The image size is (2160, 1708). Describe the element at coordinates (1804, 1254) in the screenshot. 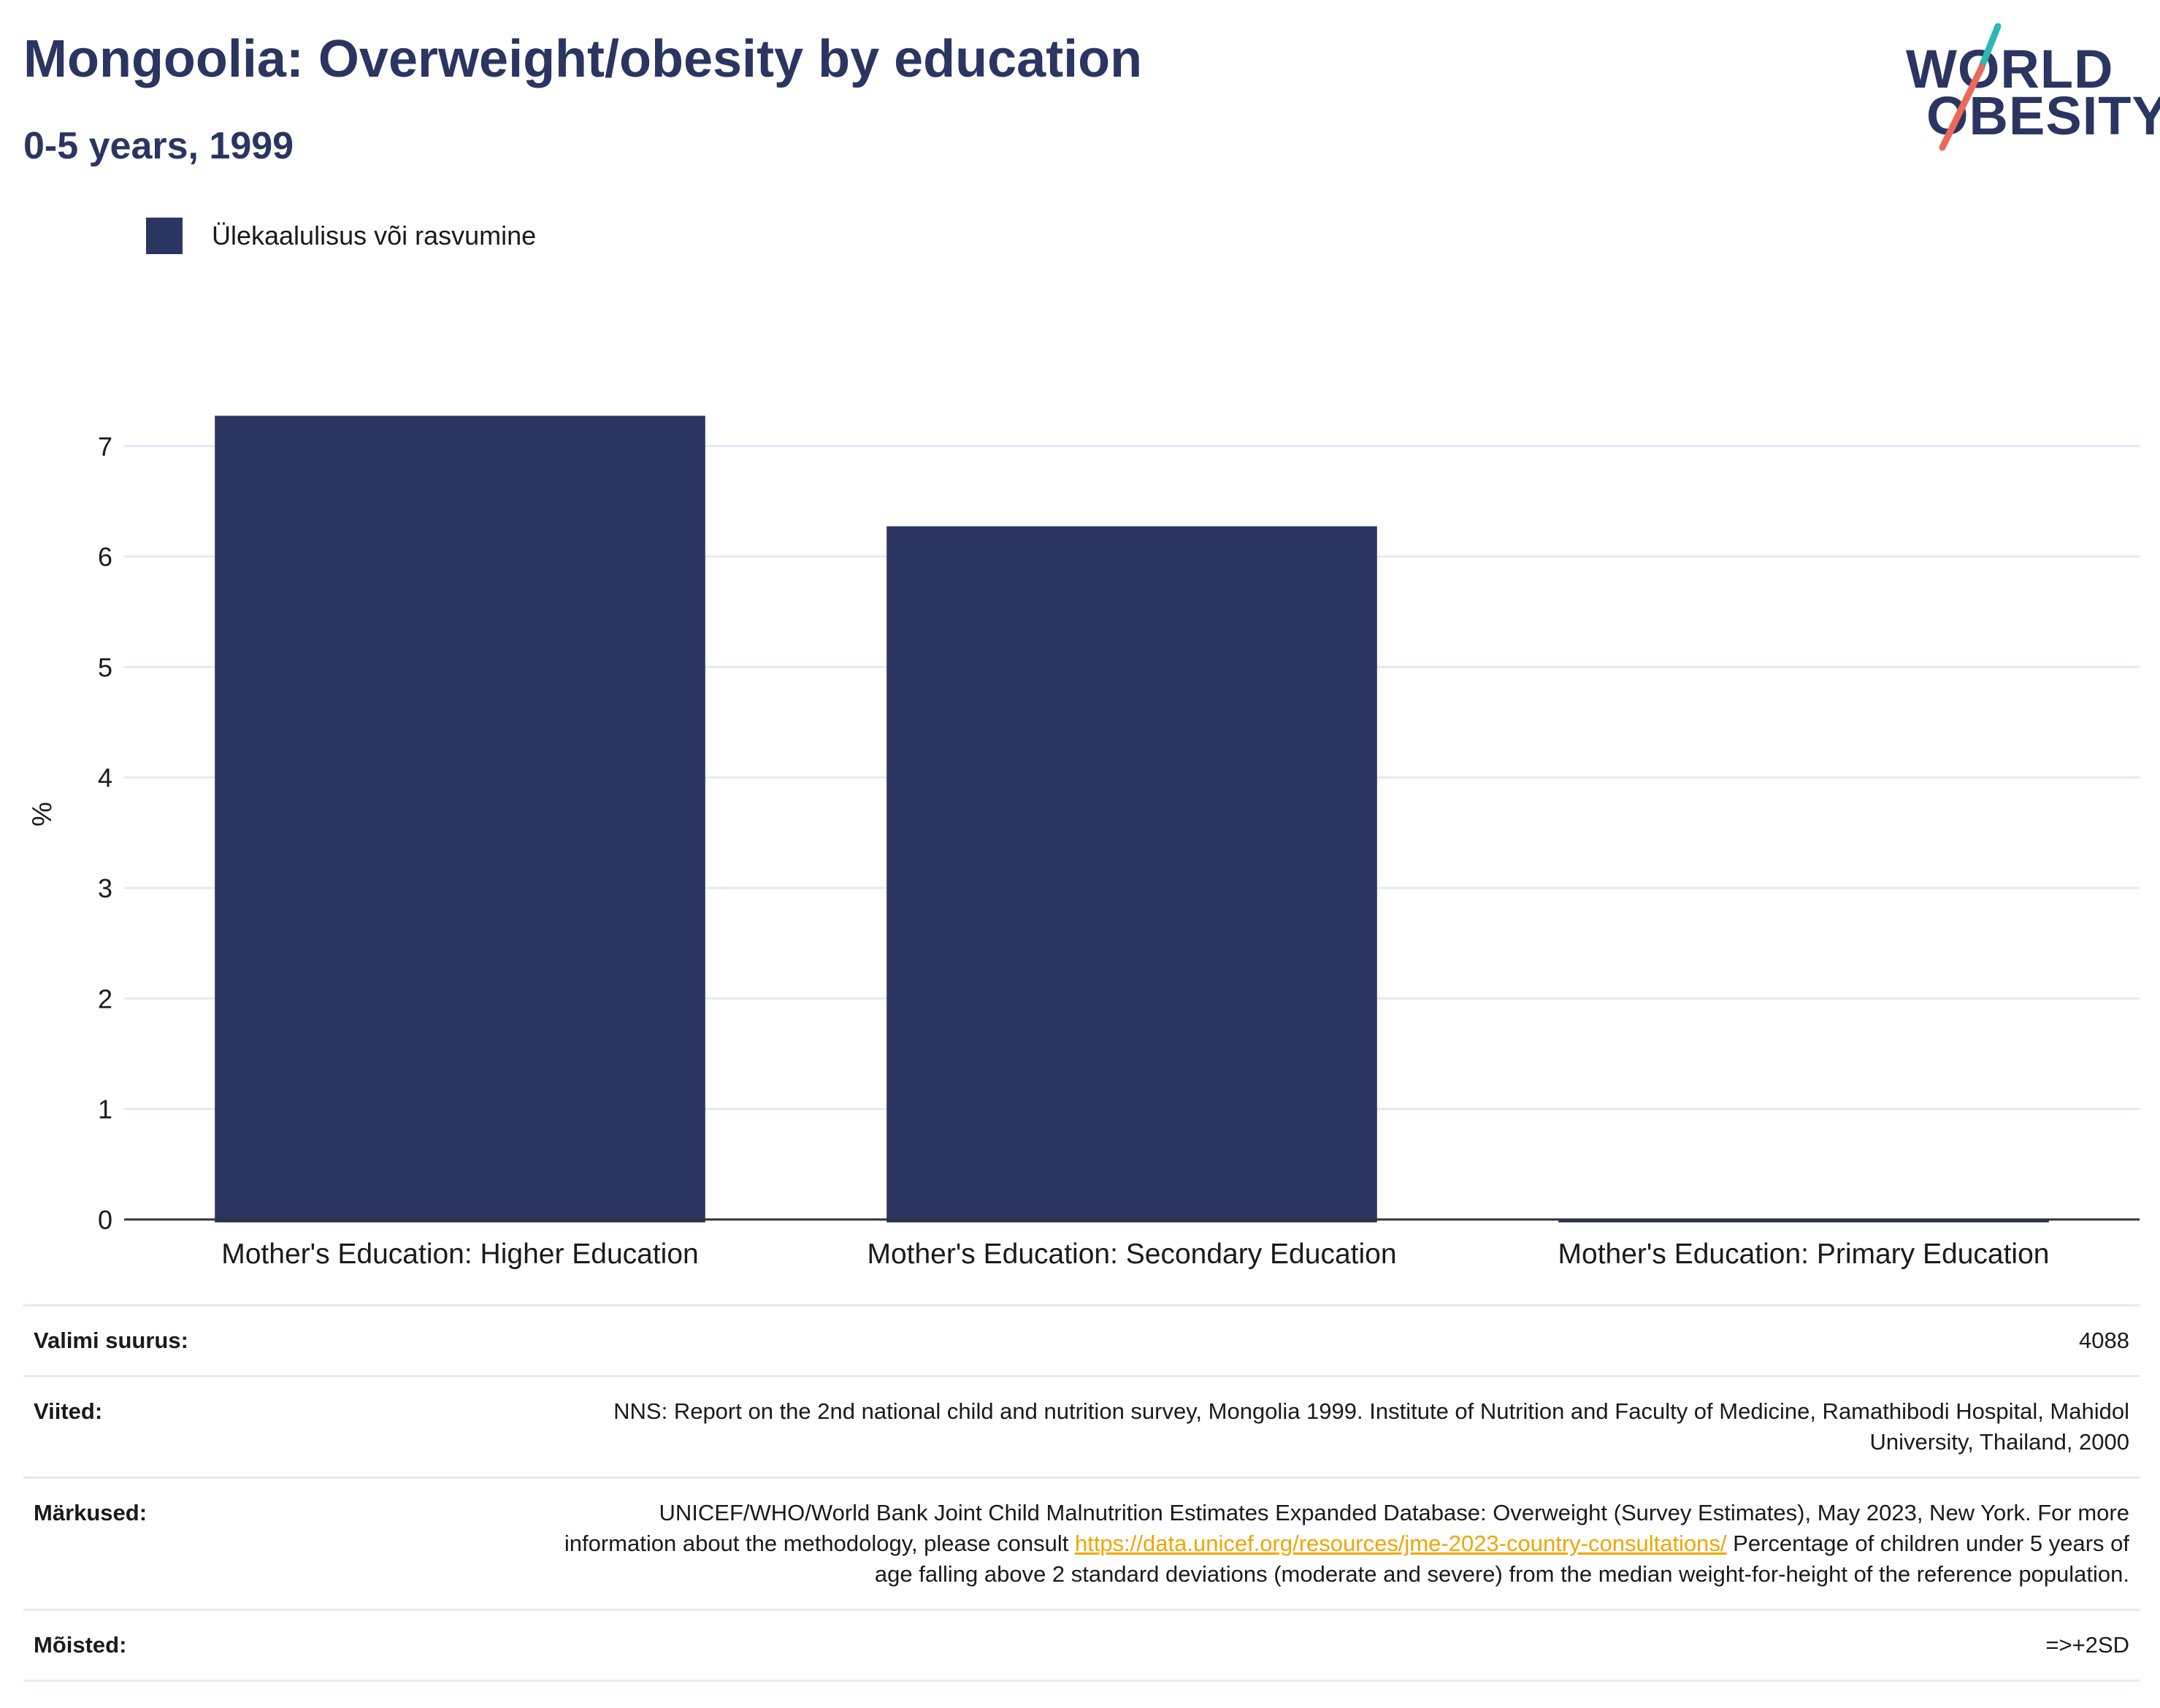

I see `x-tick-label: Mother's Education: Primary Education` at that location.